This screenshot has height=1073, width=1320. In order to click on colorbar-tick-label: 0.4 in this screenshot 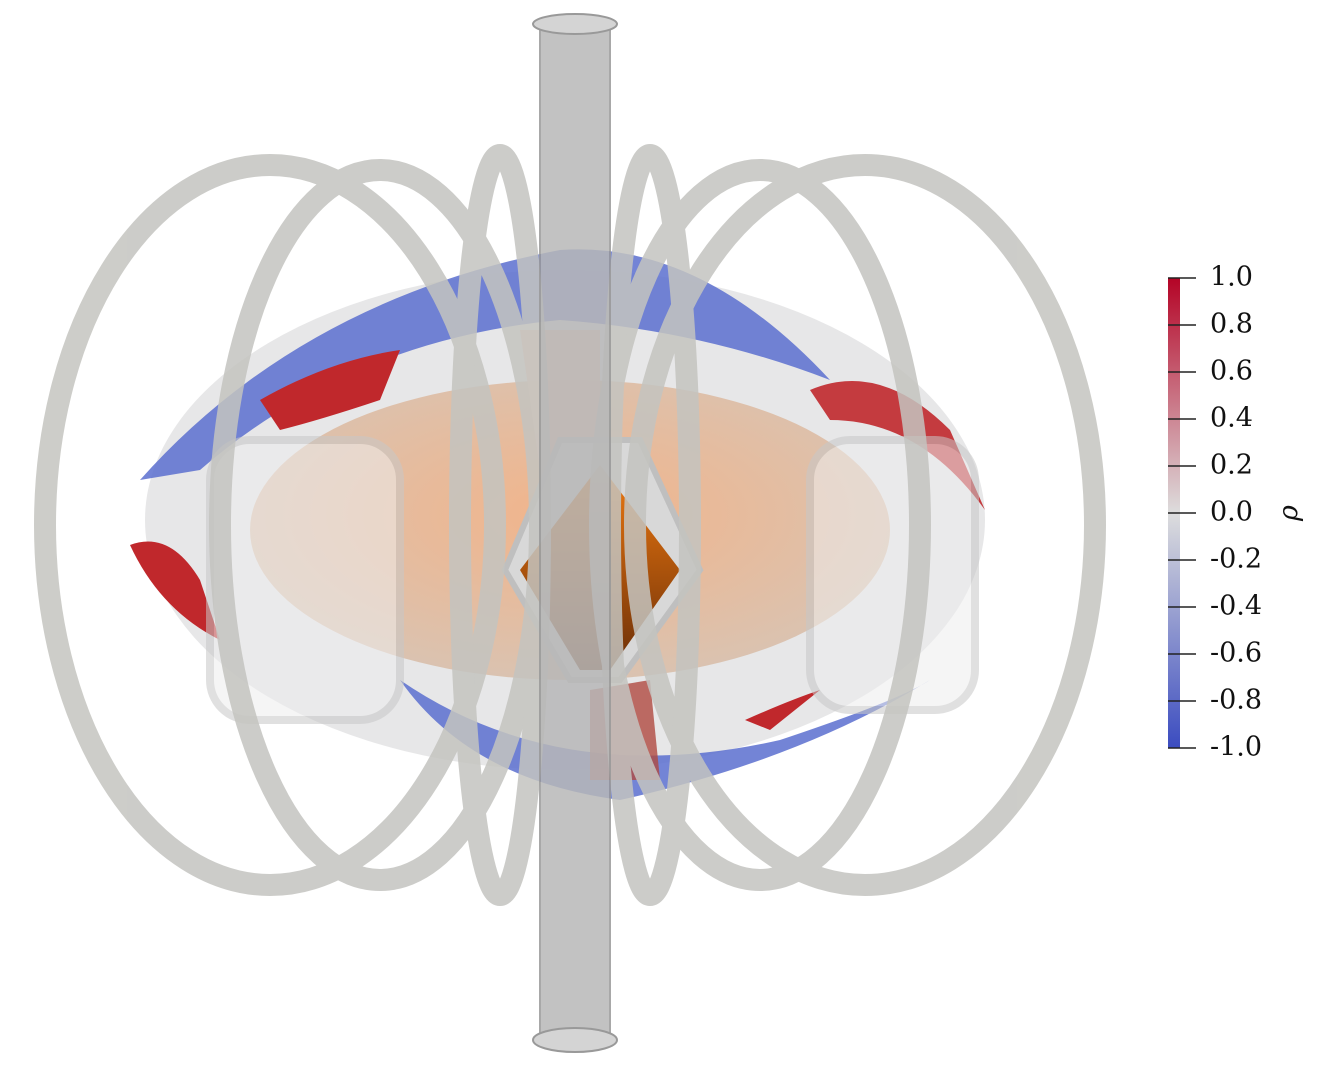, I will do `click(1231, 418)`.